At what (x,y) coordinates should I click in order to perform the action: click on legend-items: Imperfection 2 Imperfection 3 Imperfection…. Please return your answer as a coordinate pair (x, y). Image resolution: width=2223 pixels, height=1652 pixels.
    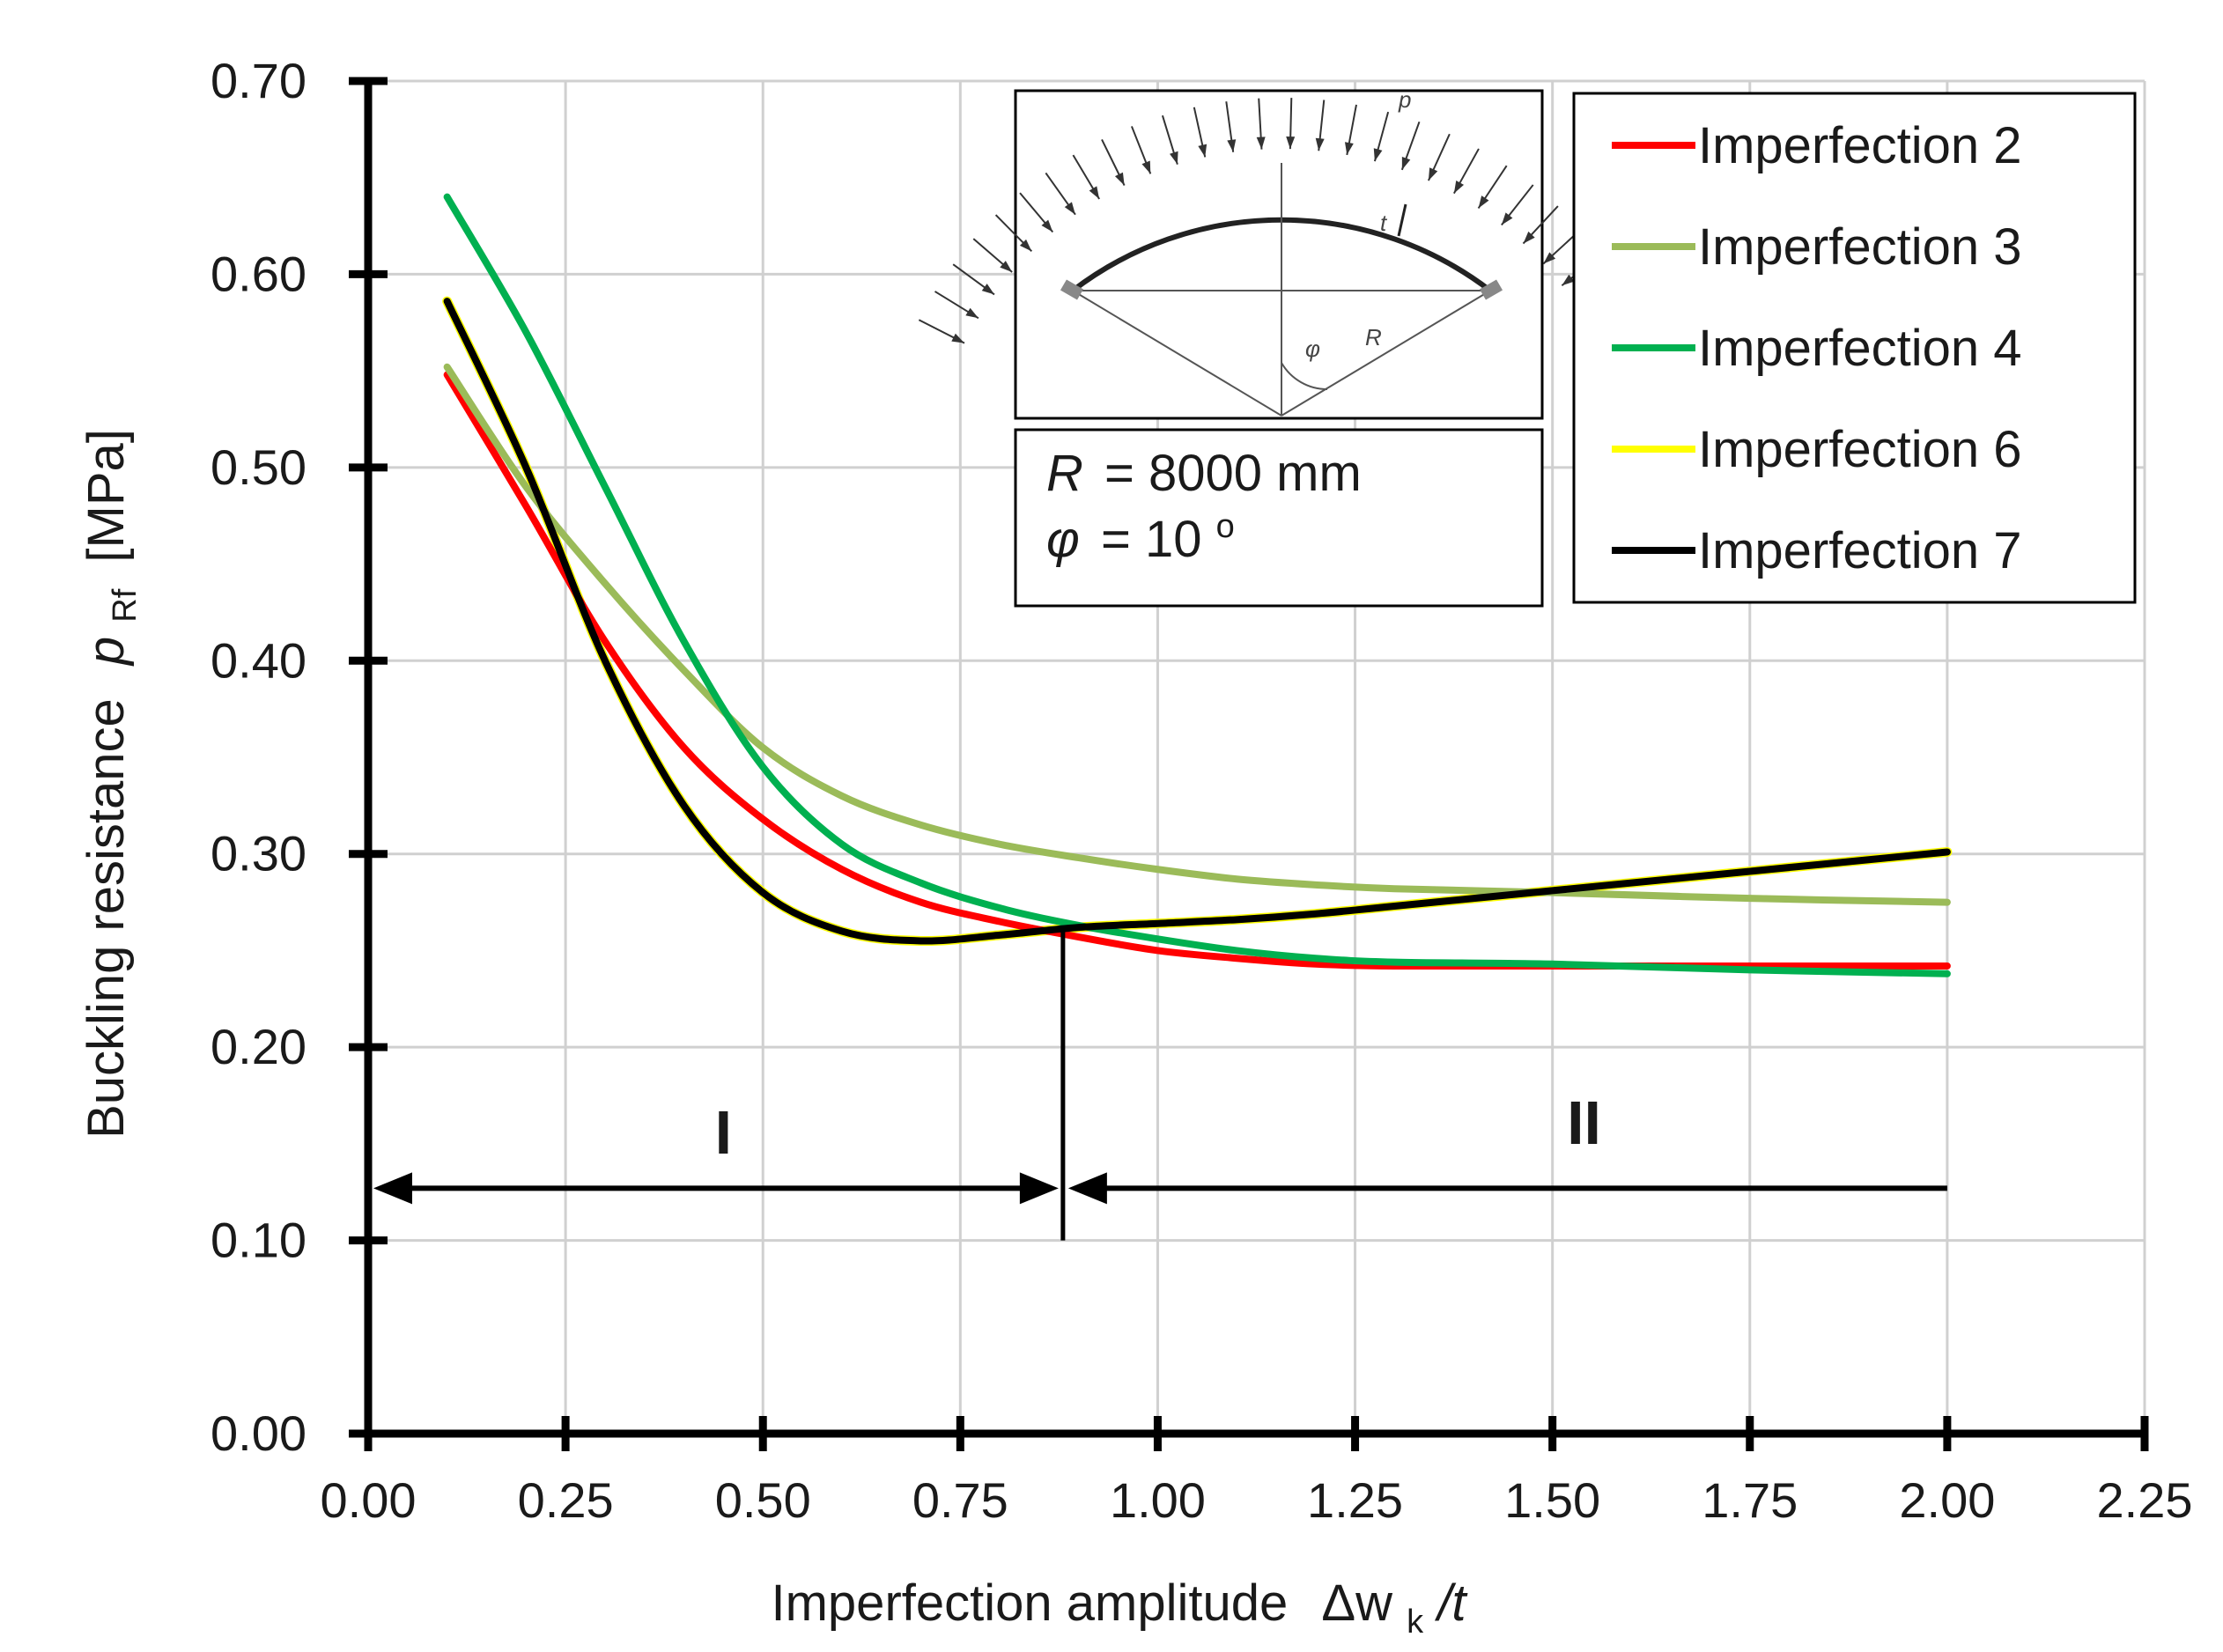
    Looking at the image, I should click on (1817, 348).